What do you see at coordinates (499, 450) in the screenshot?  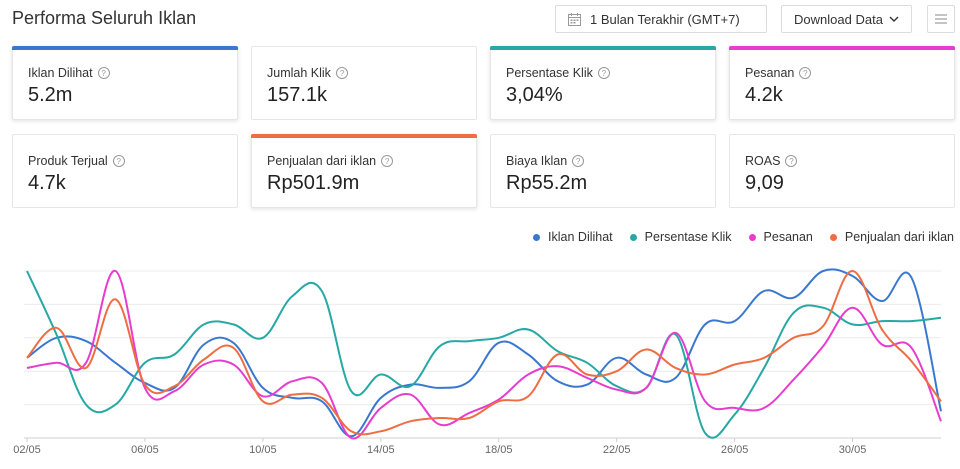 I see `x-tick-label: 18/05` at bounding box center [499, 450].